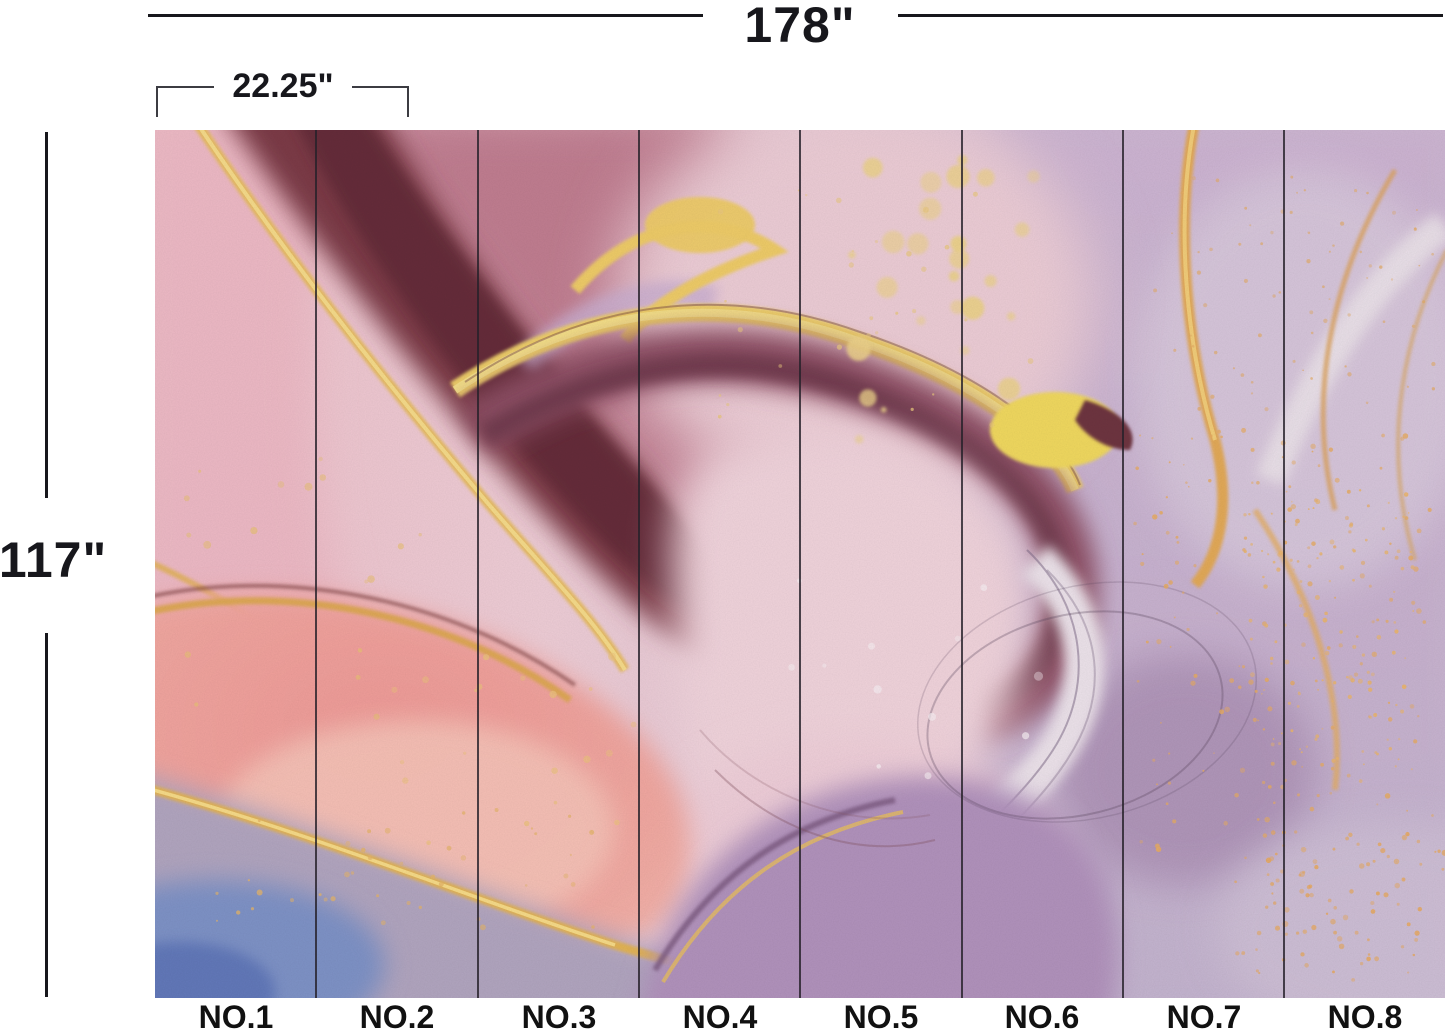  Describe the element at coordinates (397, 1017) in the screenshot. I see `panel-label-2: NO.2` at that location.